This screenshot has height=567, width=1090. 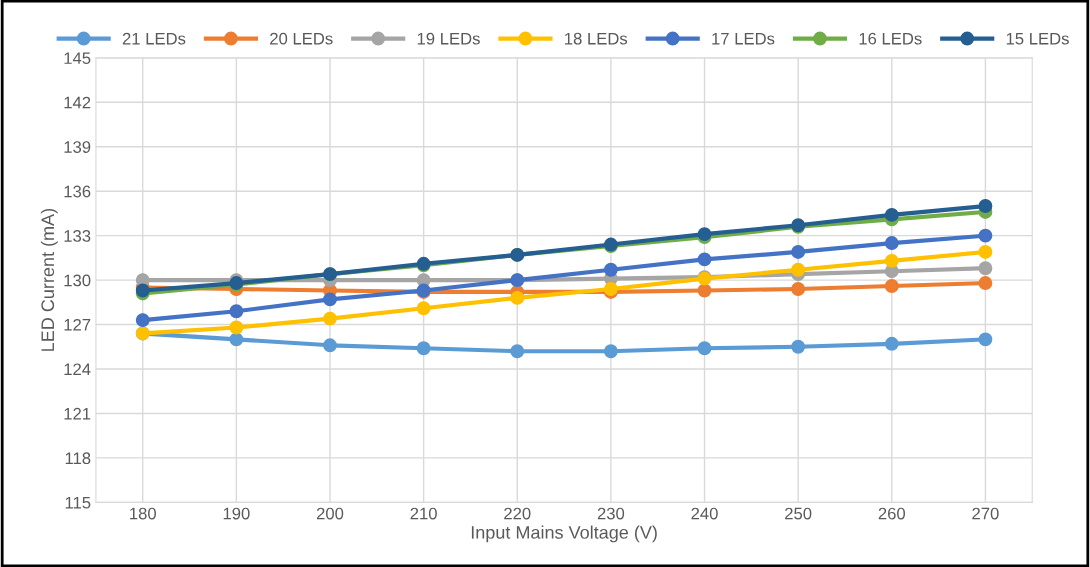 What do you see at coordinates (77, 280) in the screenshot?
I see `y-tick-label: 130` at bounding box center [77, 280].